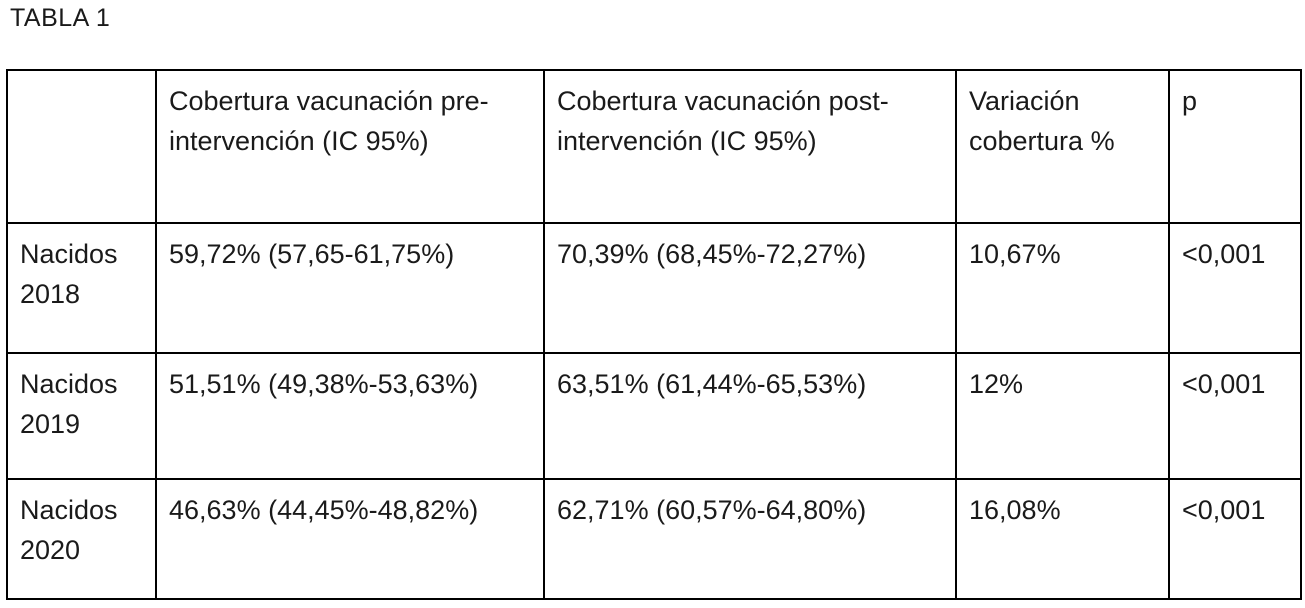  I want to click on variation-2019: 12%, so click(1062, 416).